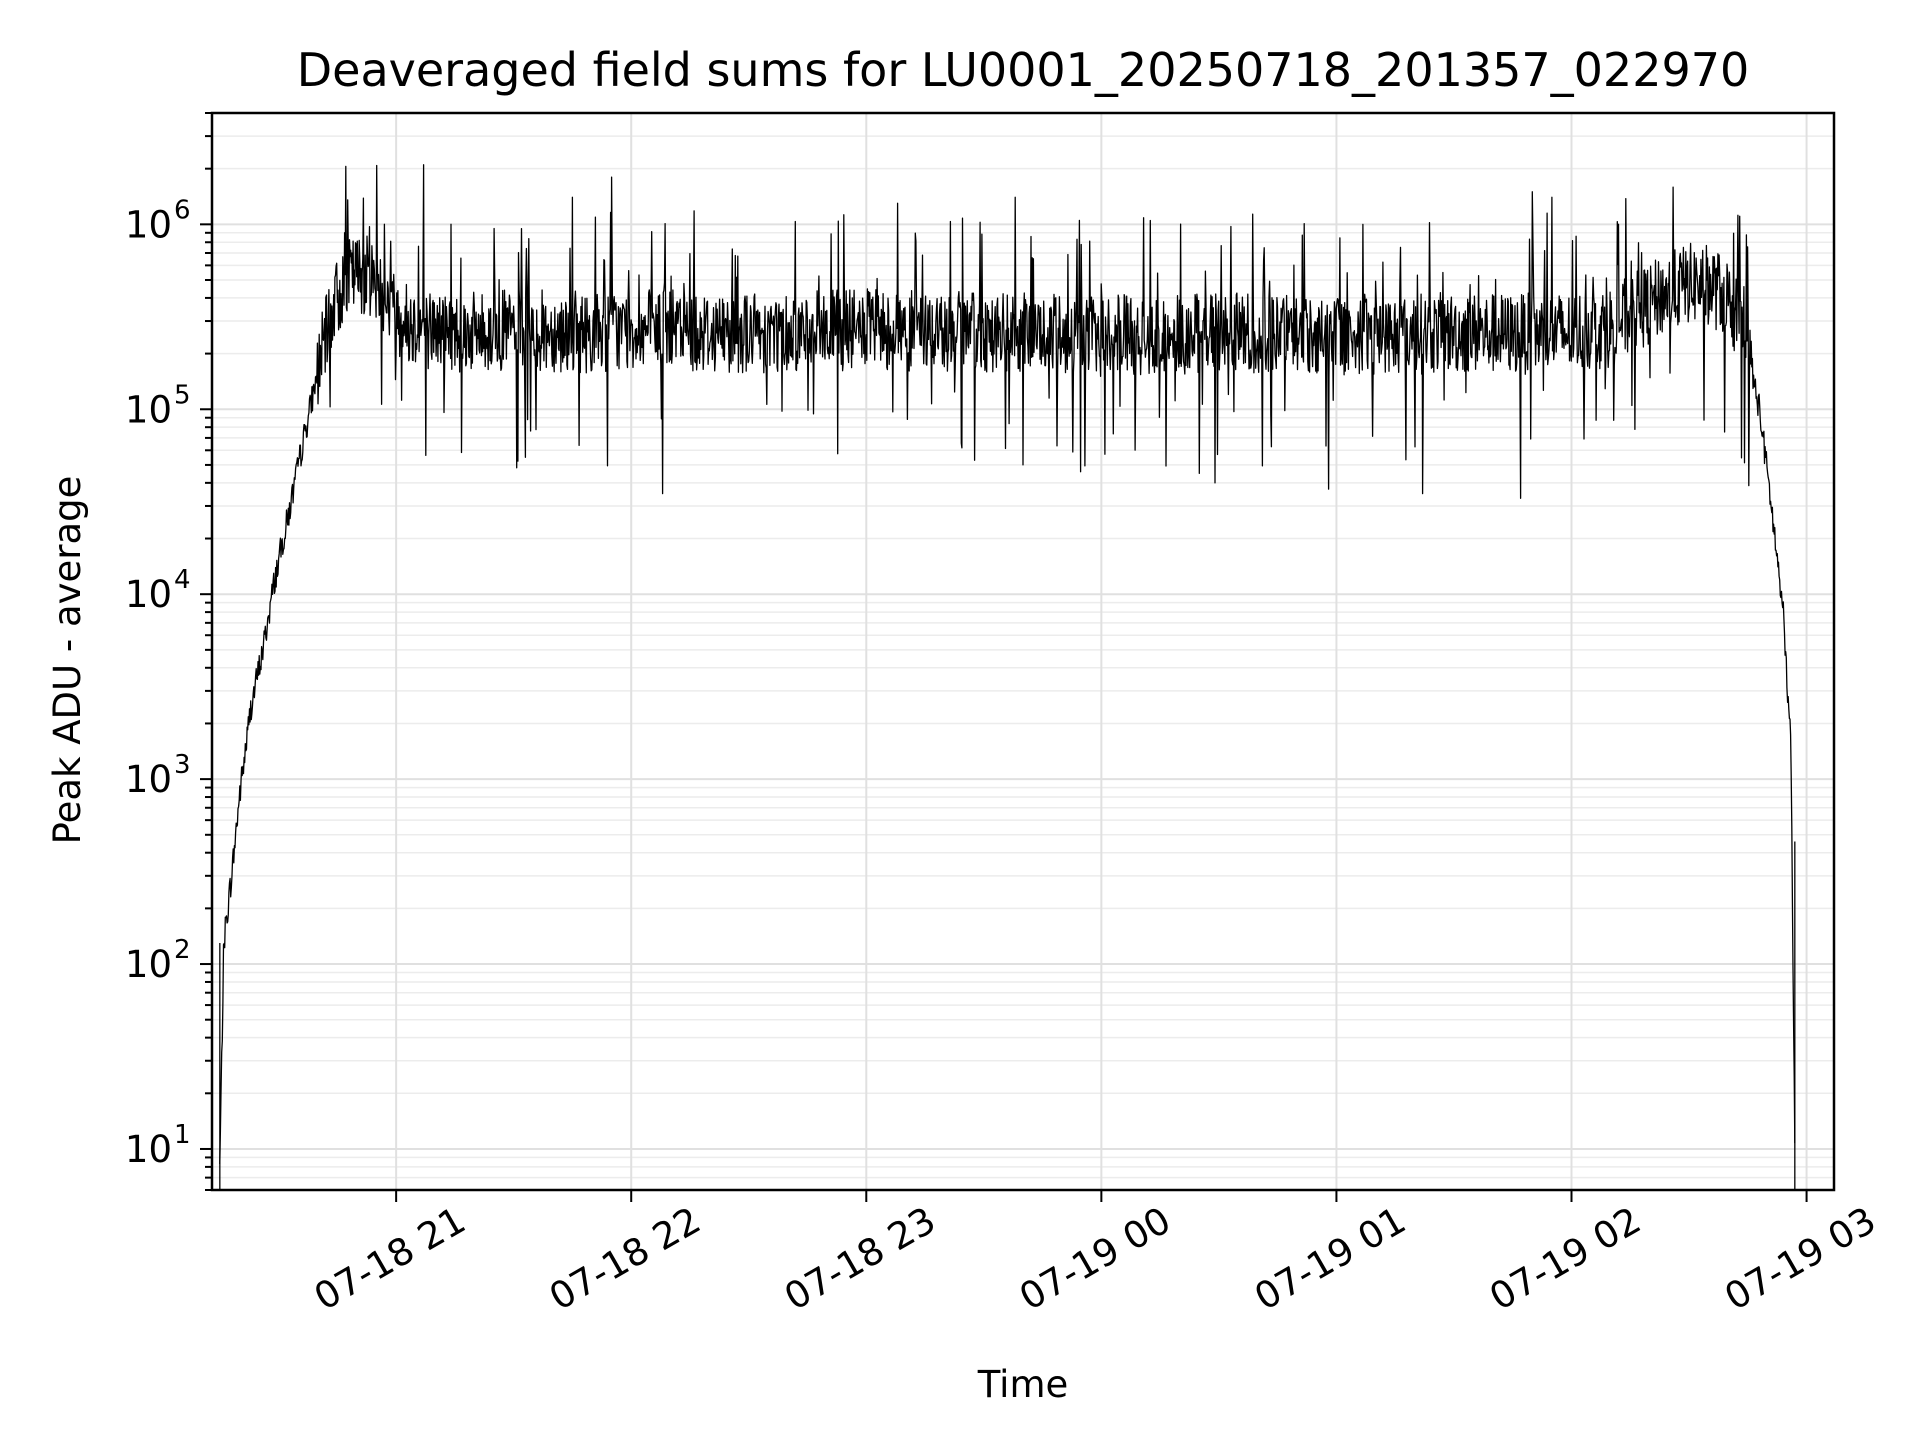 This screenshot has height=1440, width=1920. I want to click on y-tick-exponent: 1, so click(182, 1135).